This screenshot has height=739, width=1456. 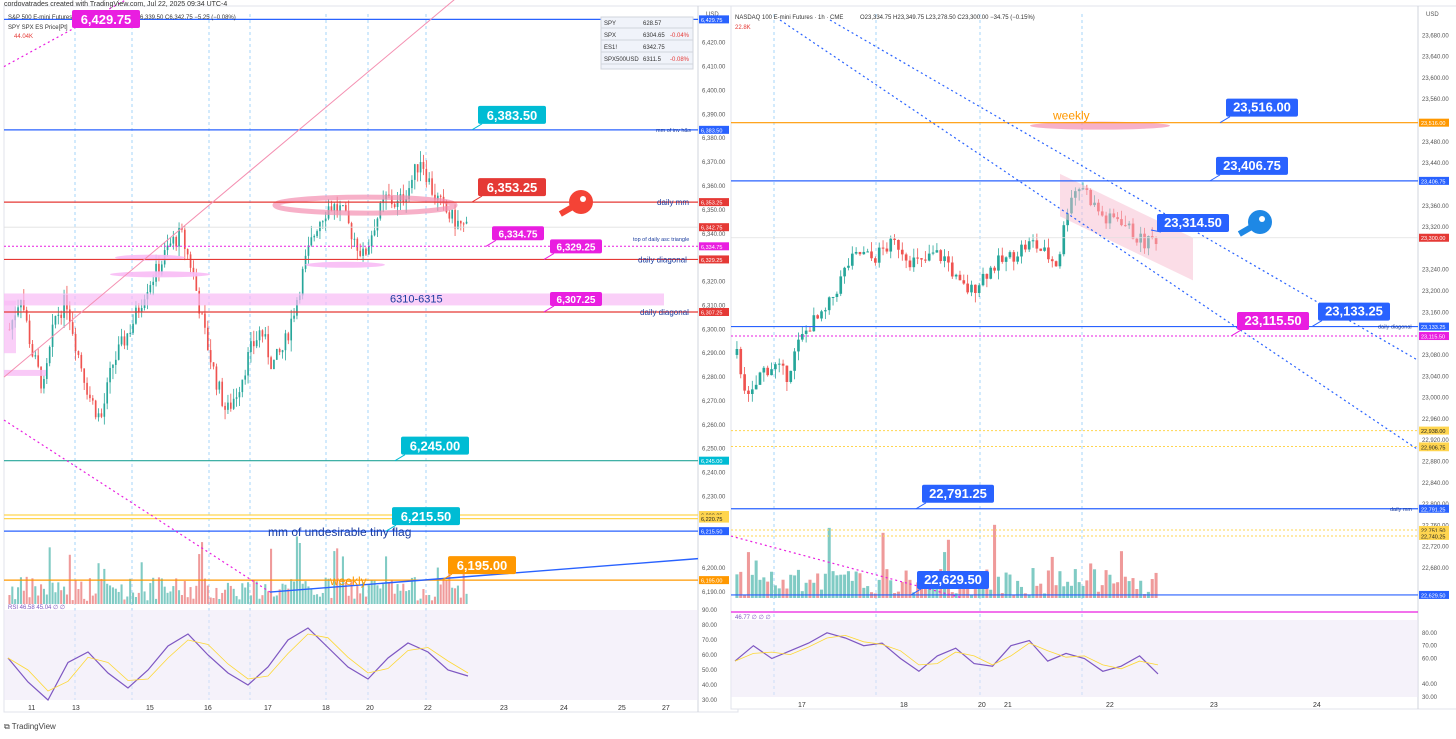 I want to click on right-yaxis-label: 23,480.00, so click(x=1435, y=143).